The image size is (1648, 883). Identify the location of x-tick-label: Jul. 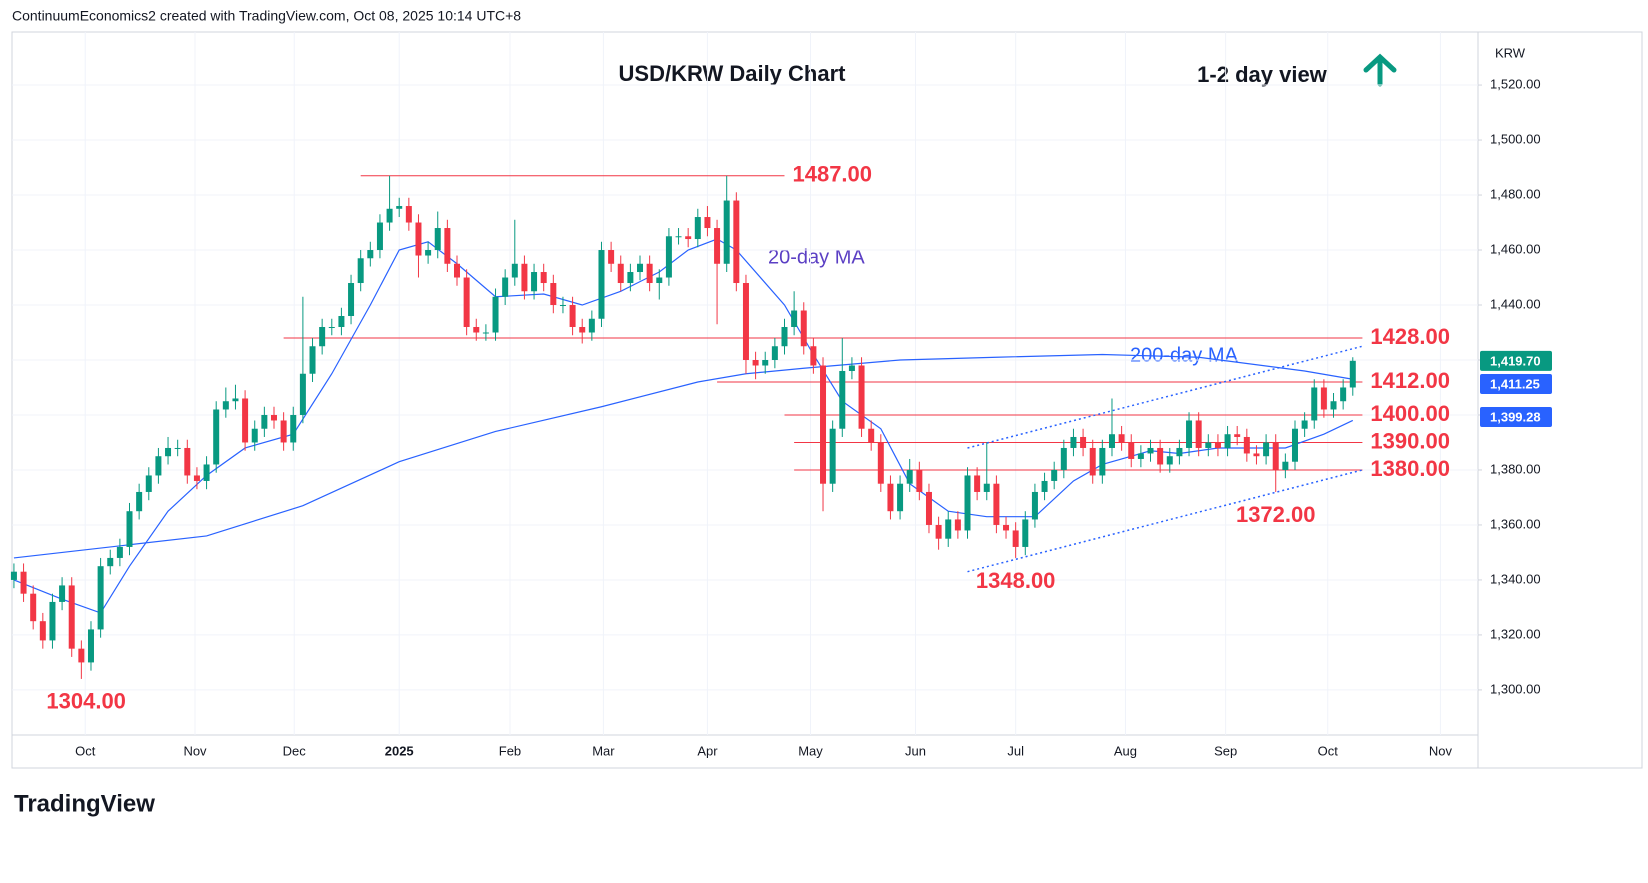
(1015, 750).